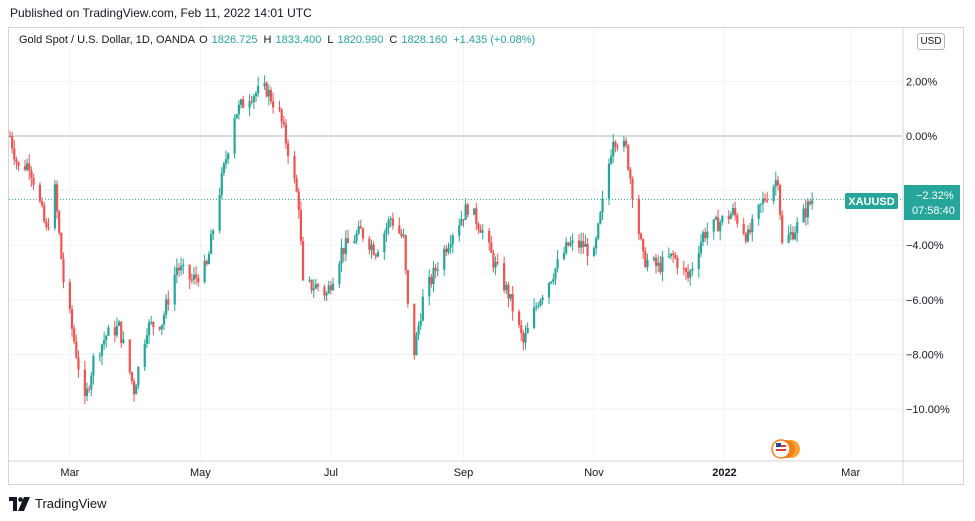 The image size is (975, 521). Describe the element at coordinates (203, 40) in the screenshot. I see `open-label: O` at that location.